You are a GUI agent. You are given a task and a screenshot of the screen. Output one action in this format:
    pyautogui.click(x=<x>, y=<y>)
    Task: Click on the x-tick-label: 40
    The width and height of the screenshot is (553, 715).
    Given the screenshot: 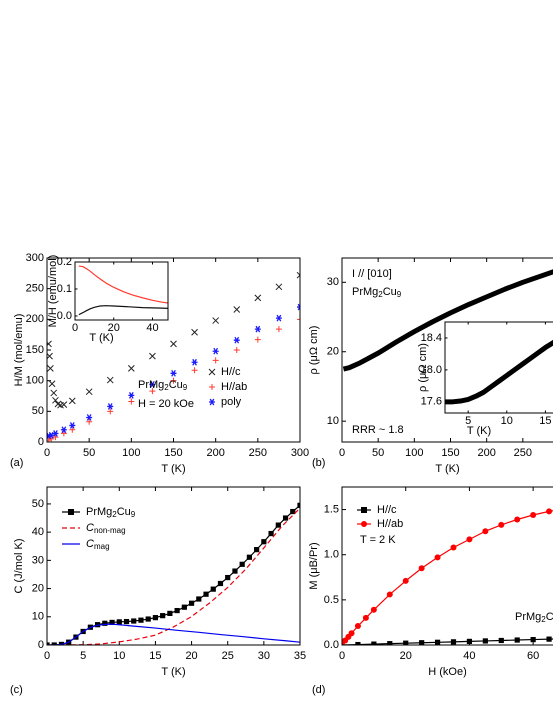 What is the action you would take?
    pyautogui.click(x=469, y=656)
    